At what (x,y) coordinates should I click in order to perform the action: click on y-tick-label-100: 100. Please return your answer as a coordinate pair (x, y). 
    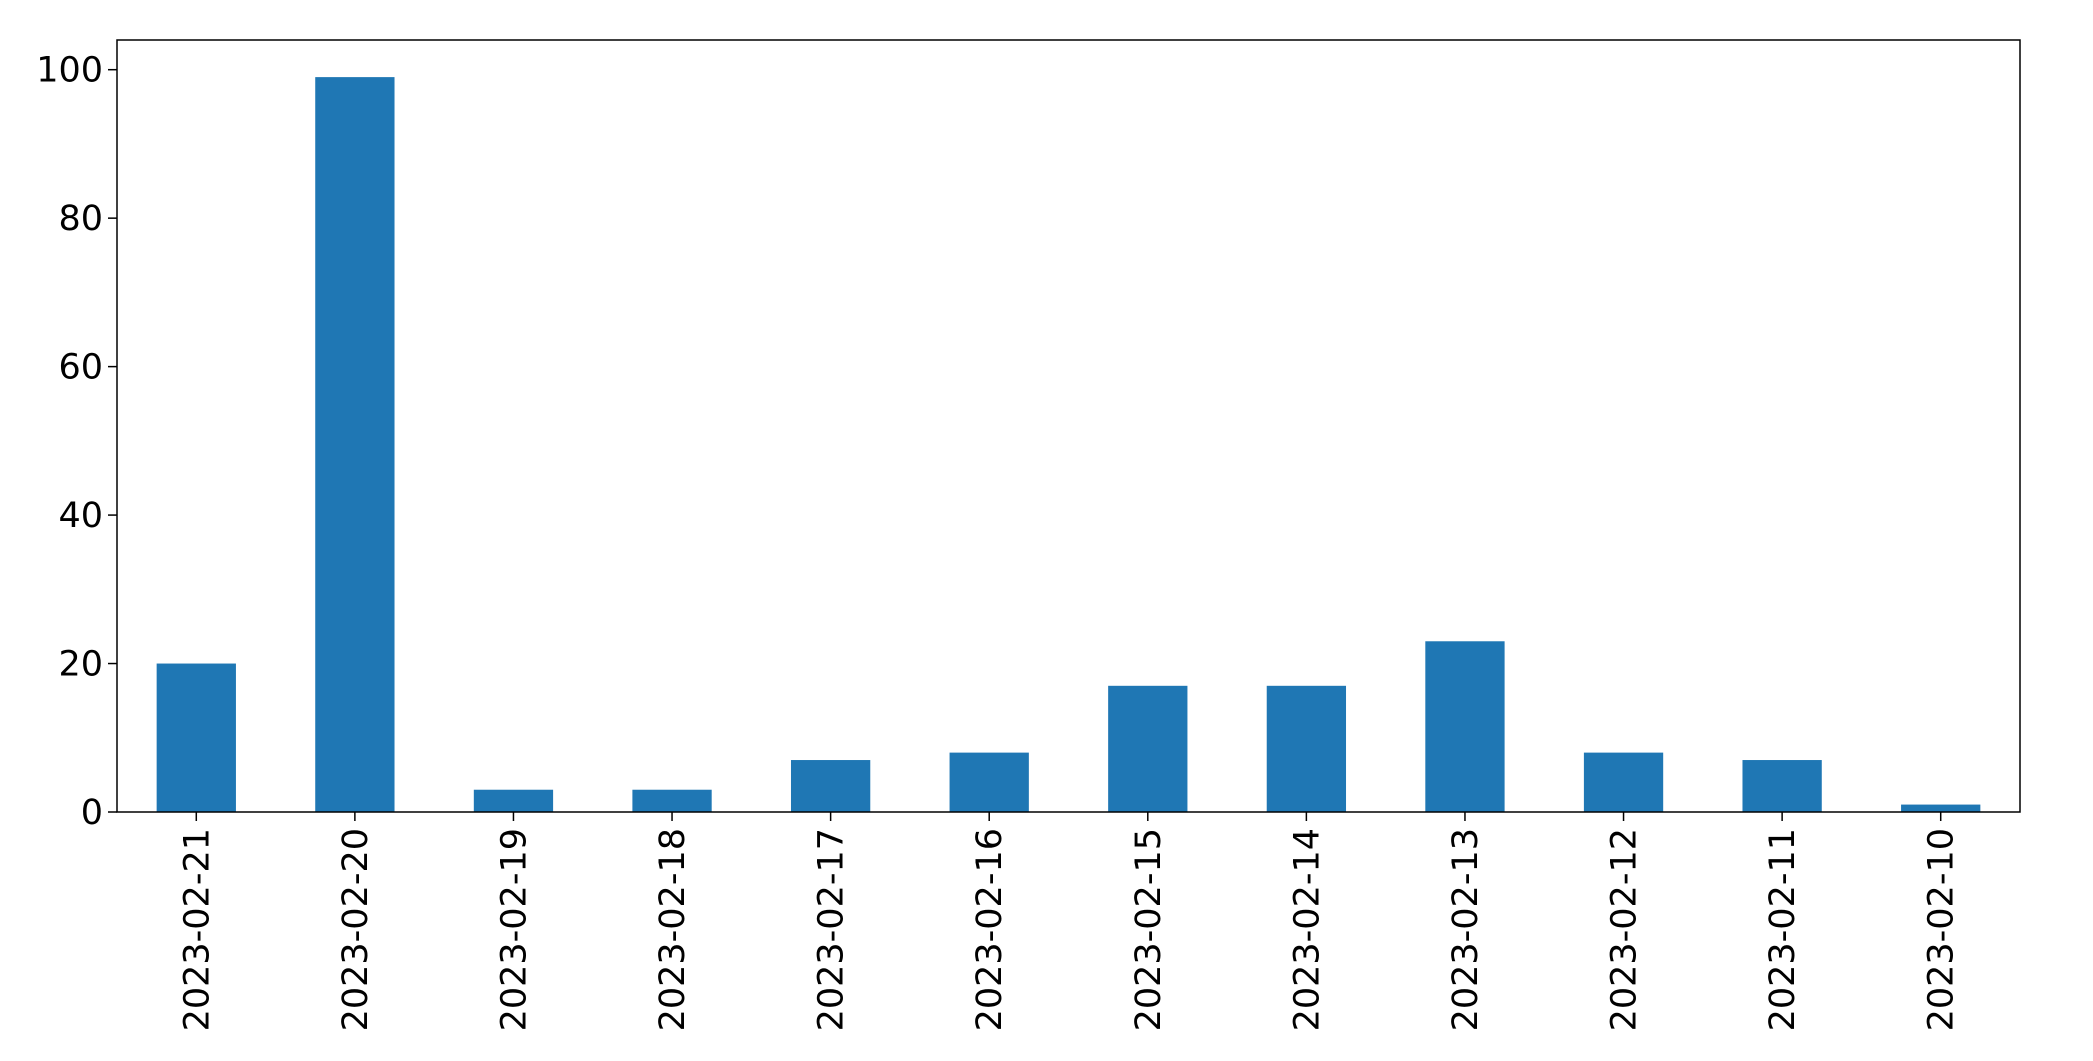
    Looking at the image, I should click on (69, 71).